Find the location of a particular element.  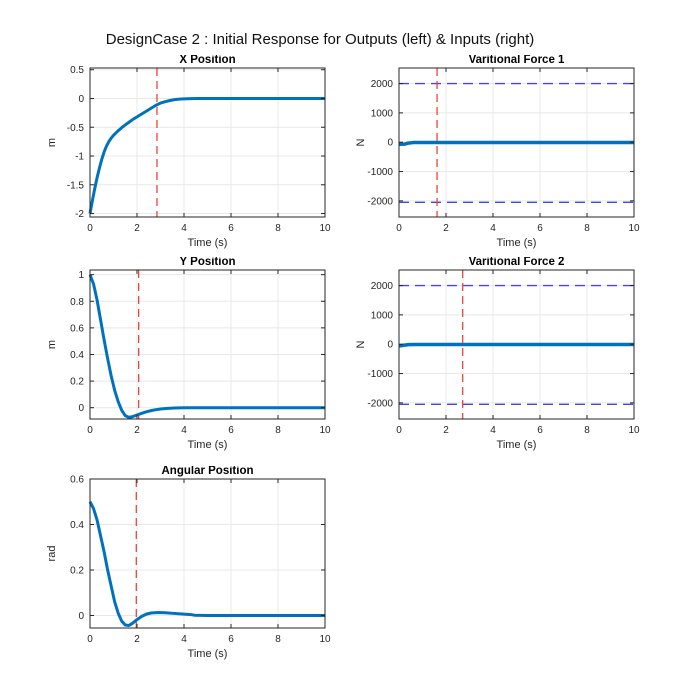

subplot-title: Y Position is located at coordinates (207, 262).